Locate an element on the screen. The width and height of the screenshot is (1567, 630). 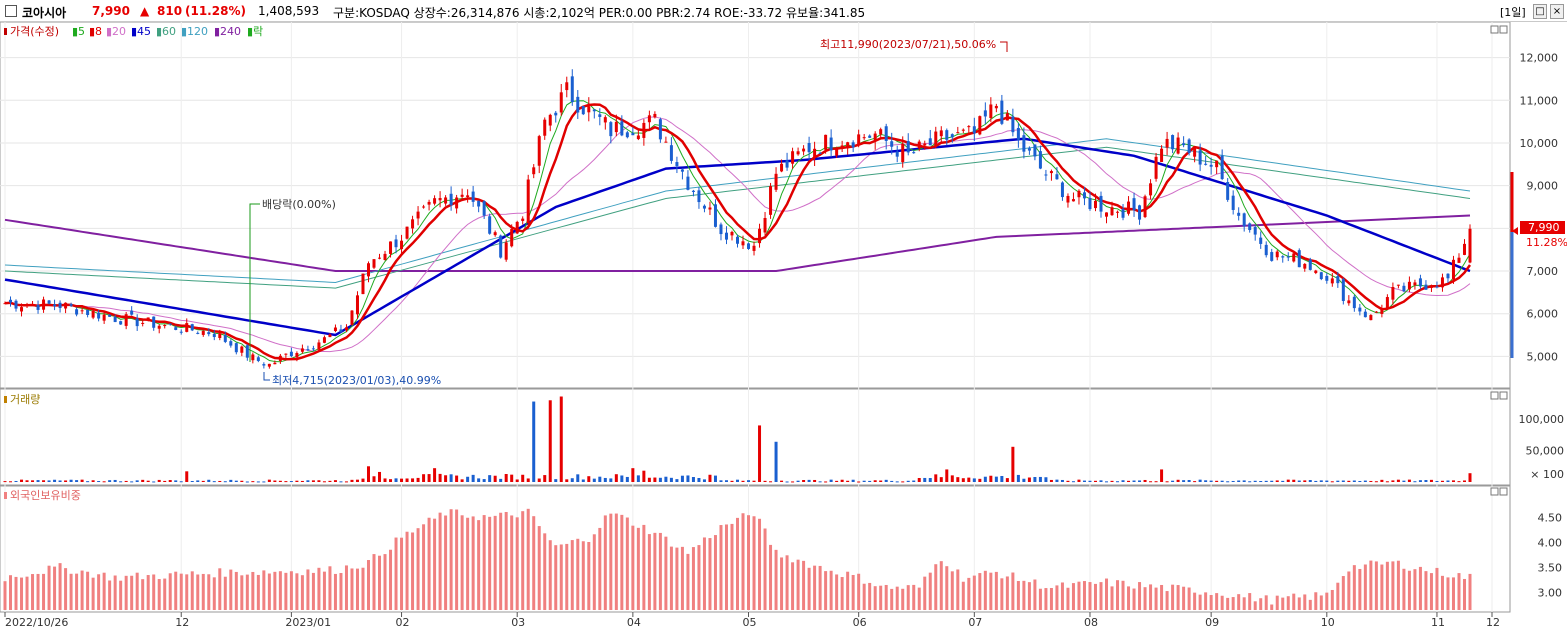
month-tick-label: 12 is located at coordinates (1493, 622).